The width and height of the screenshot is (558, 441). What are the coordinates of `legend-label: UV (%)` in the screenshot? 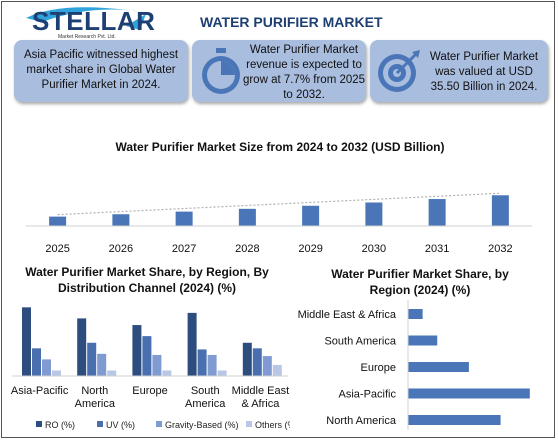 It's located at (120, 425).